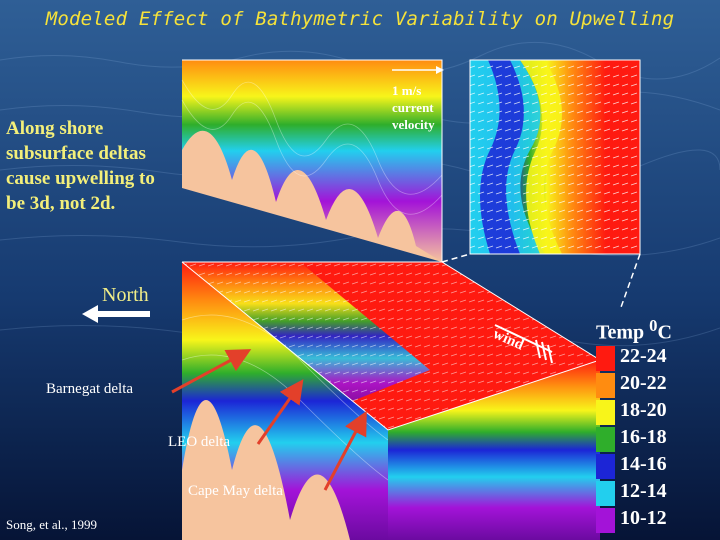 Image resolution: width=720 pixels, height=540 pixels. What do you see at coordinates (235, 491) in the screenshot?
I see `delta-label-cape-may: Cape May delta` at bounding box center [235, 491].